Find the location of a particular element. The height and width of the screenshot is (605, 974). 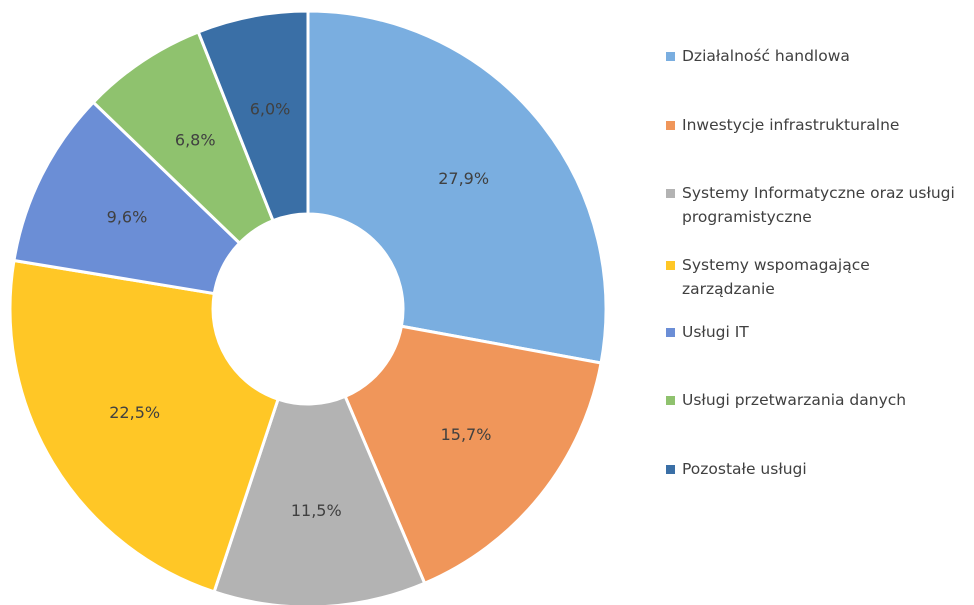

legend-label: Działalność handlowa is located at coordinates (766, 56).